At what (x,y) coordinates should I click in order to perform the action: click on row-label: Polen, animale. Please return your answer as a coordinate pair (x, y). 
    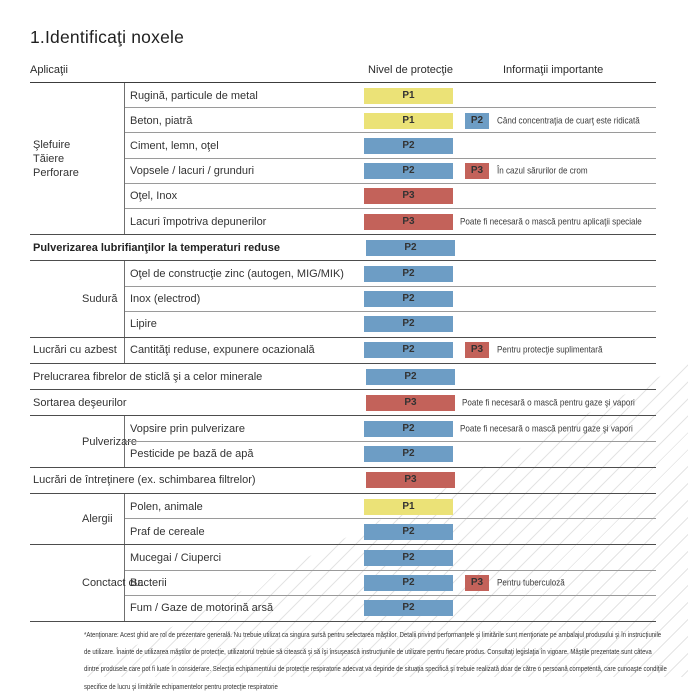
    Looking at the image, I should click on (166, 506).